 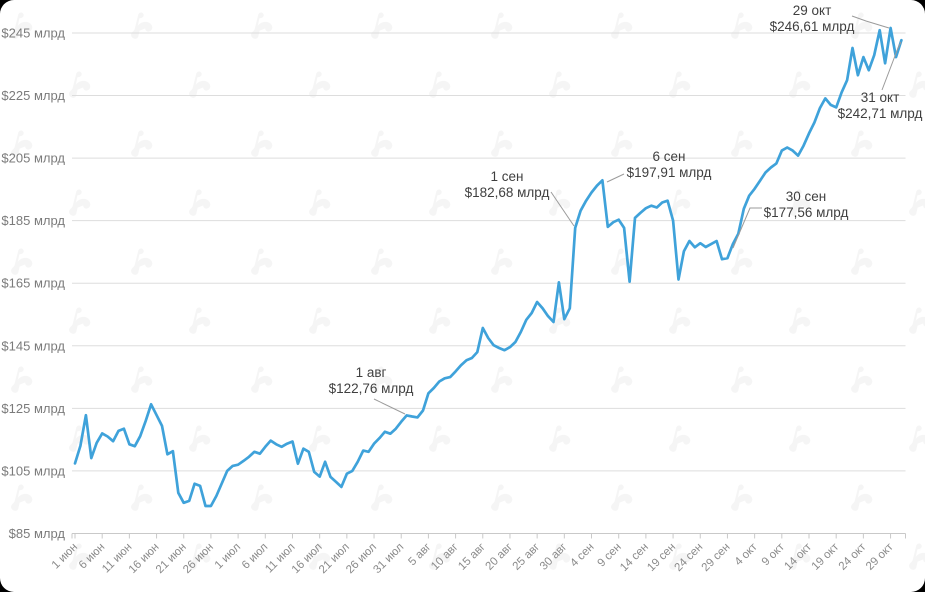 I want to click on x-axis-label: 14 сен, so click(x=634, y=557).